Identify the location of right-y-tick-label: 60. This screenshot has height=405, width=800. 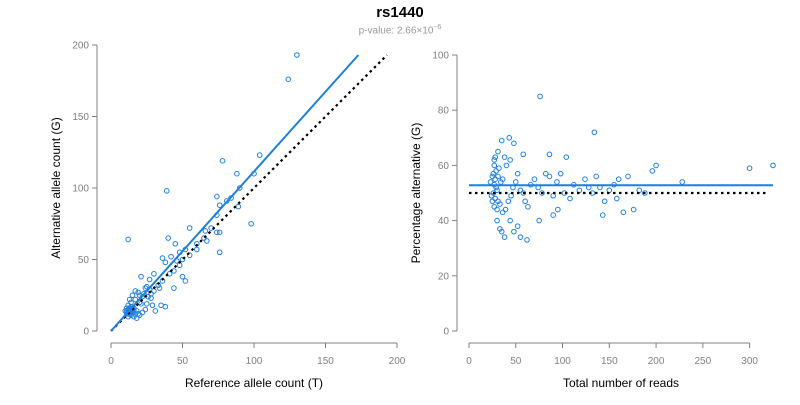
(444, 166).